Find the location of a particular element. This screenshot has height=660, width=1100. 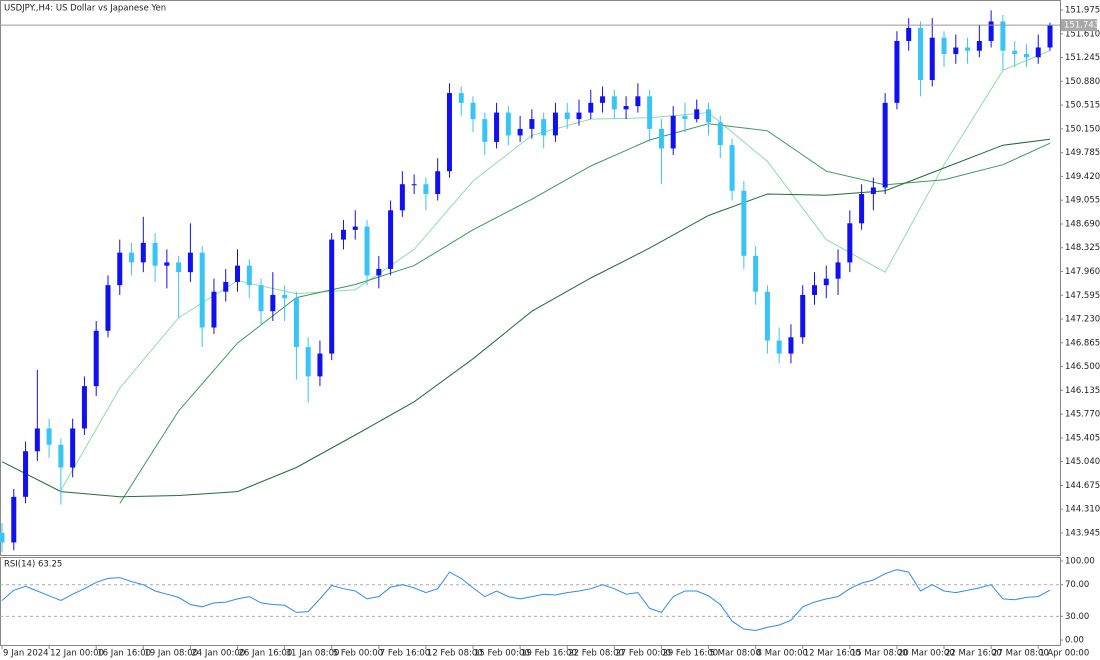

y-tick-label: 146.865 is located at coordinates (1082, 343).